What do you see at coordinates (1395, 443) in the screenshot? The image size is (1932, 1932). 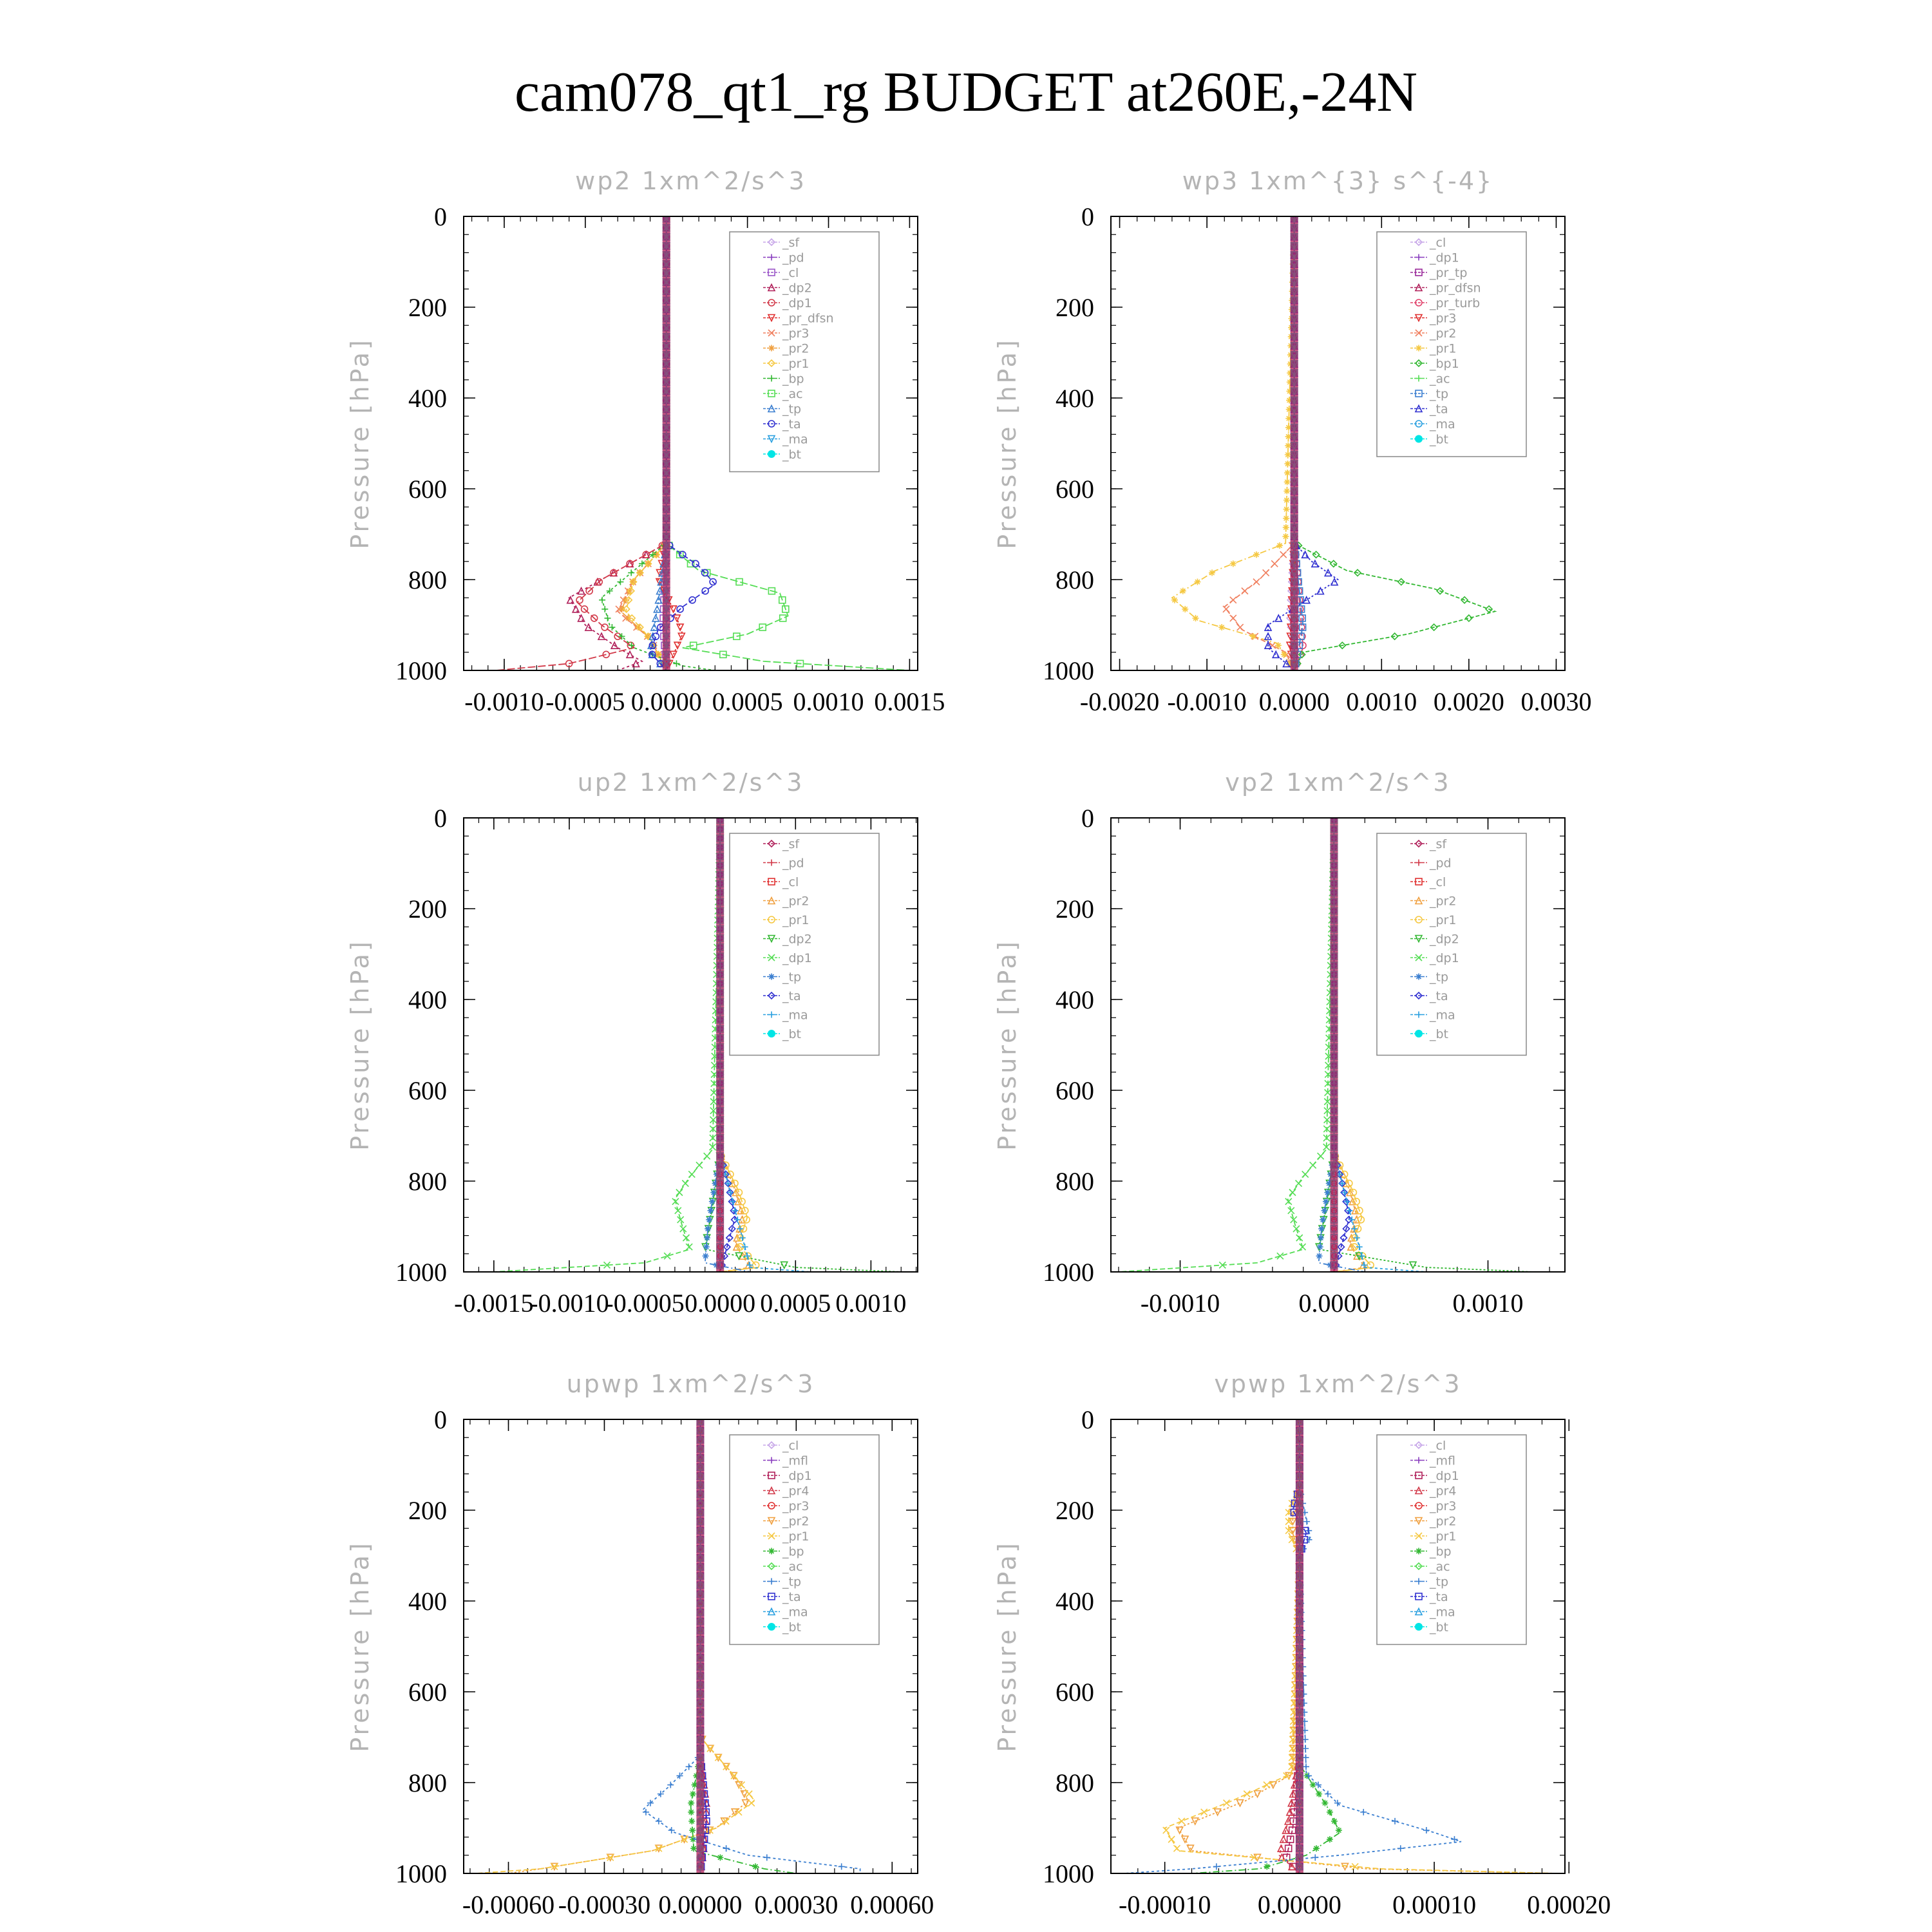 I see `series-line-bp1` at bounding box center [1395, 443].